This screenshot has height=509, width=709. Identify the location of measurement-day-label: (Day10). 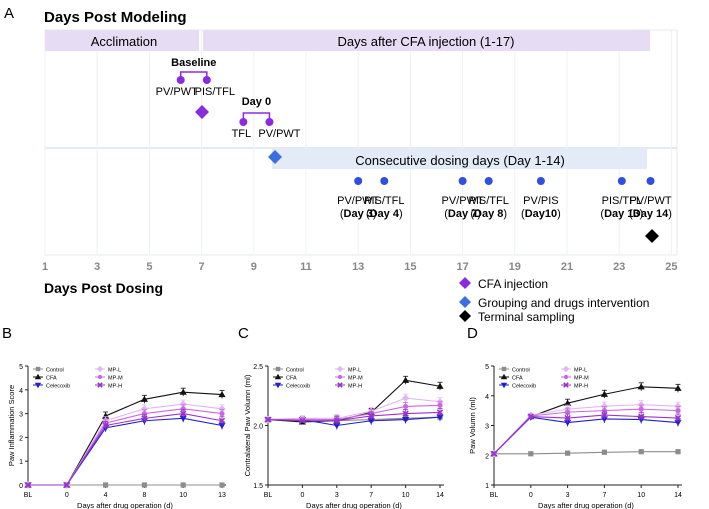
(541, 214).